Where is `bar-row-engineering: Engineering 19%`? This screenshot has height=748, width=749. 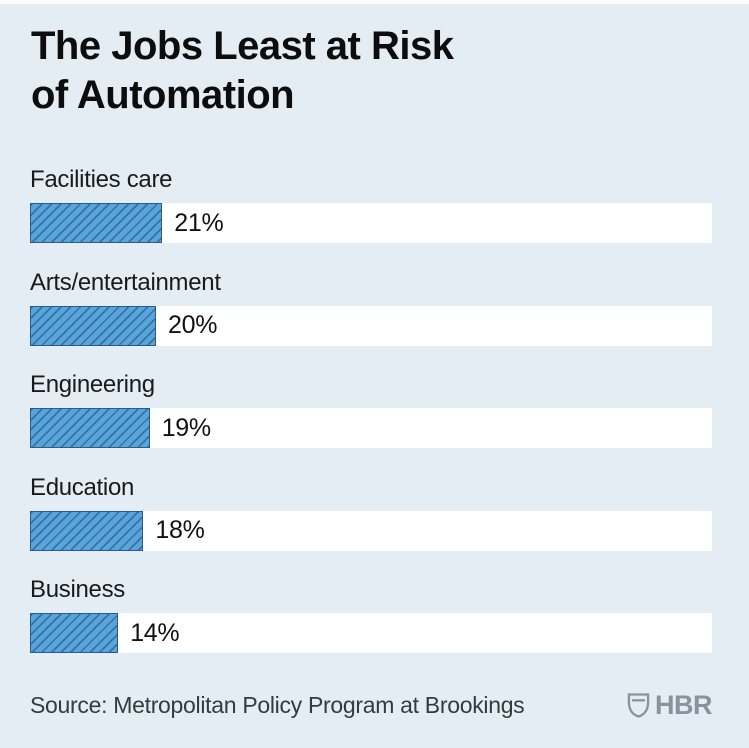 bar-row-engineering: Engineering 19% is located at coordinates (371, 409).